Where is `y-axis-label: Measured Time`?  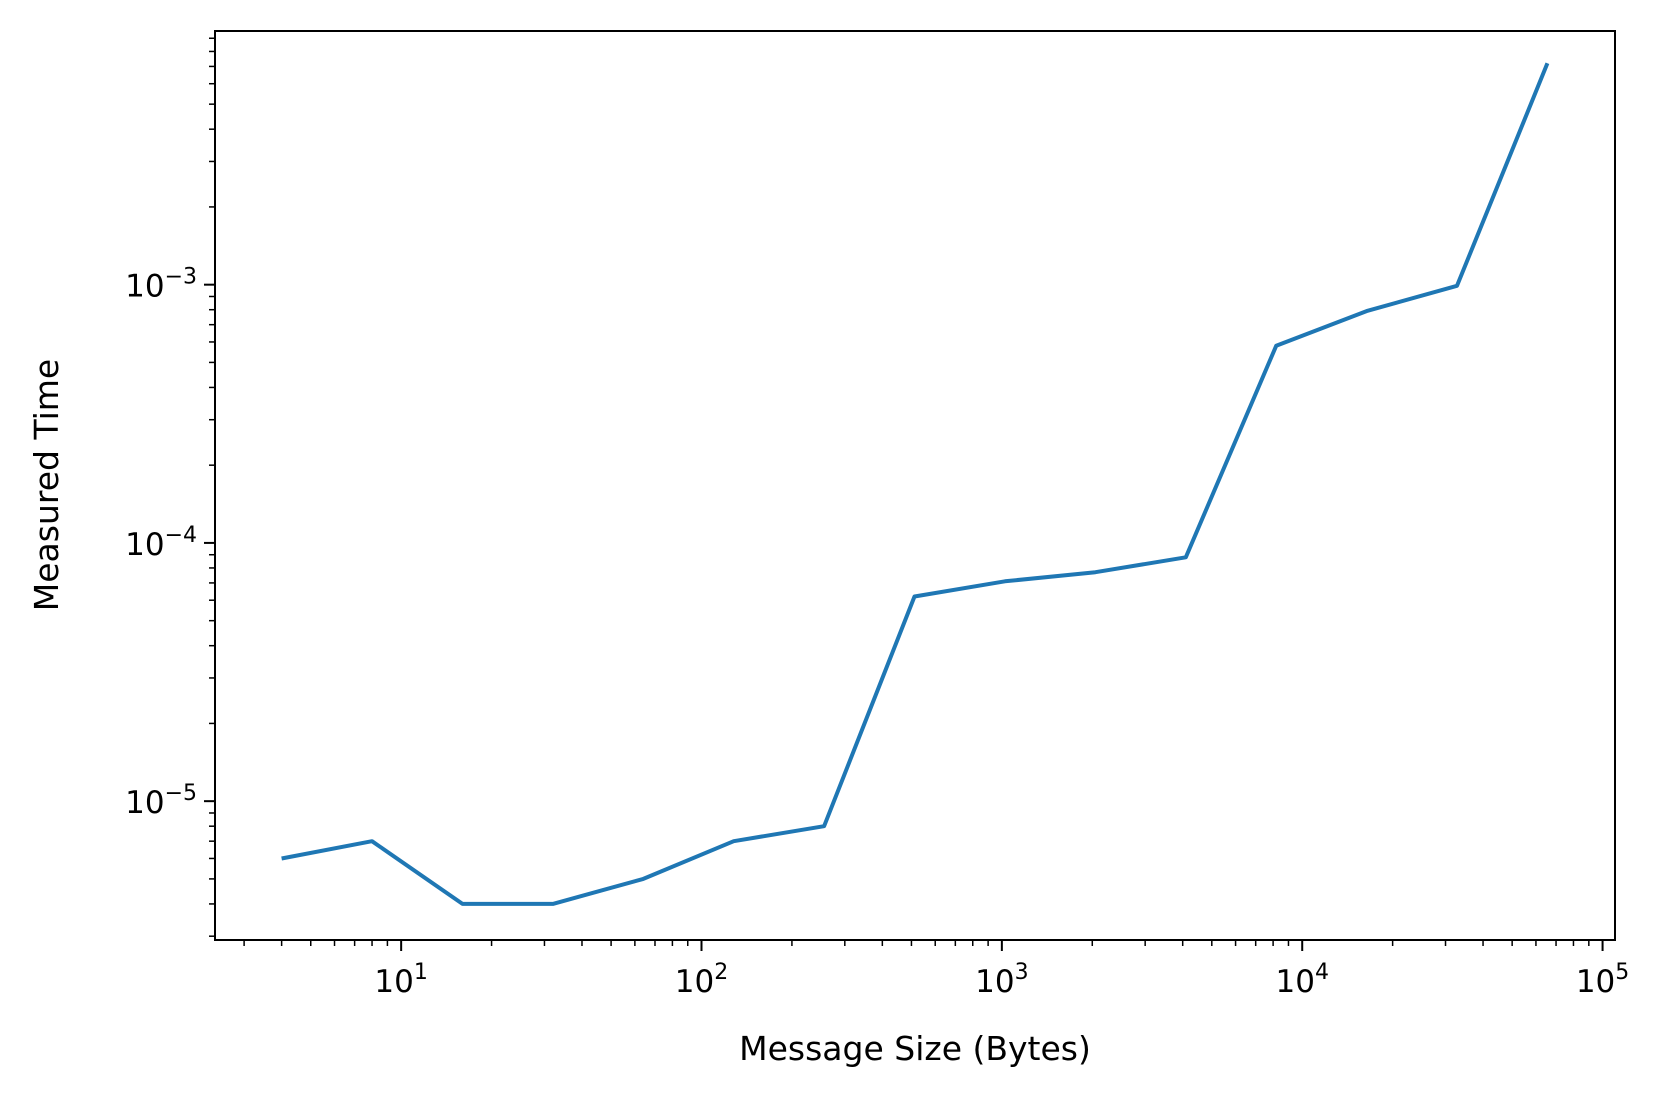 y-axis-label: Measured Time is located at coordinates (46, 485).